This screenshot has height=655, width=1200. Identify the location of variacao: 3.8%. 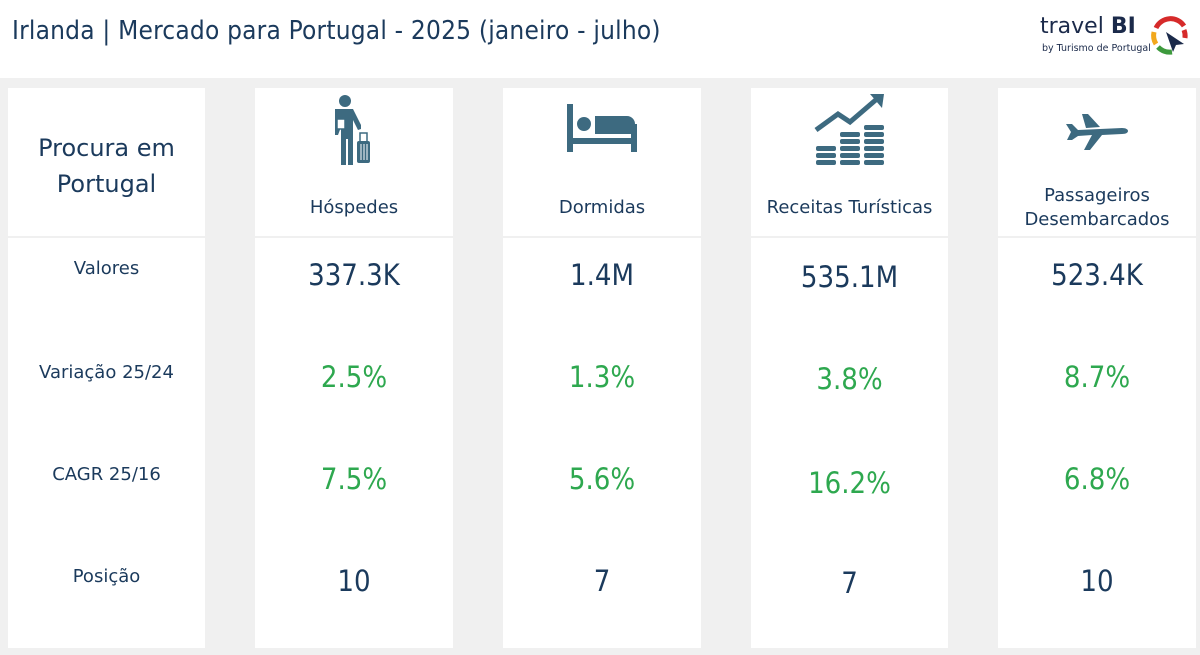
(849, 379).